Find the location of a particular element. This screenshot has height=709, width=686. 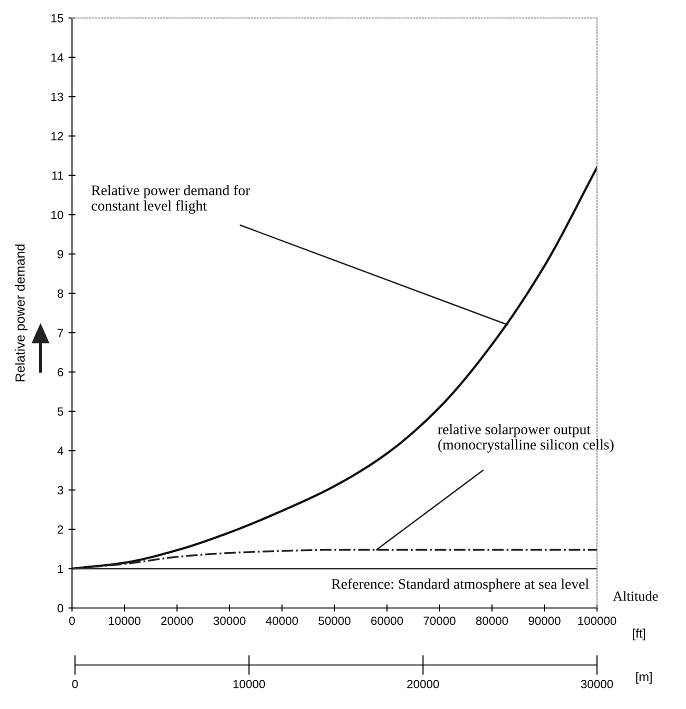

x-tick-label: 30000 is located at coordinates (230, 621).